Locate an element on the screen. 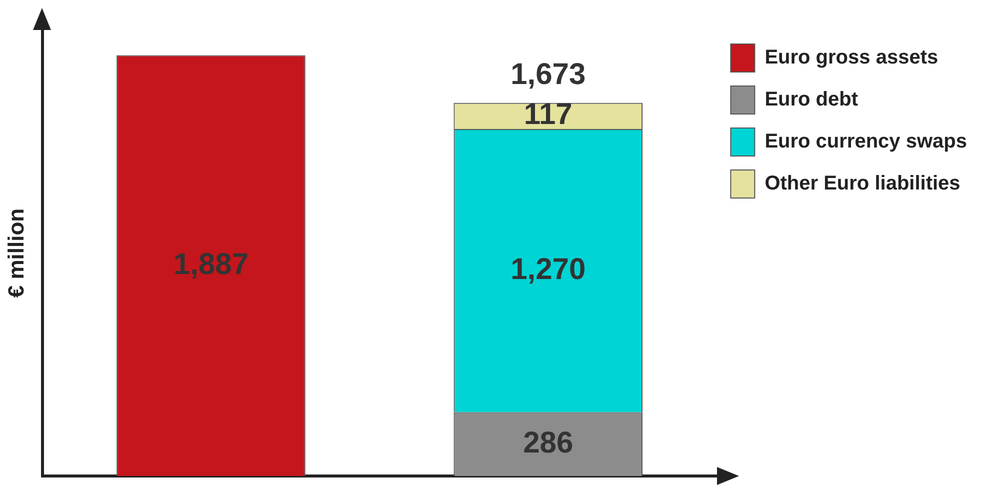 This screenshot has height=490, width=987. data-label: 1,270 is located at coordinates (548, 269).